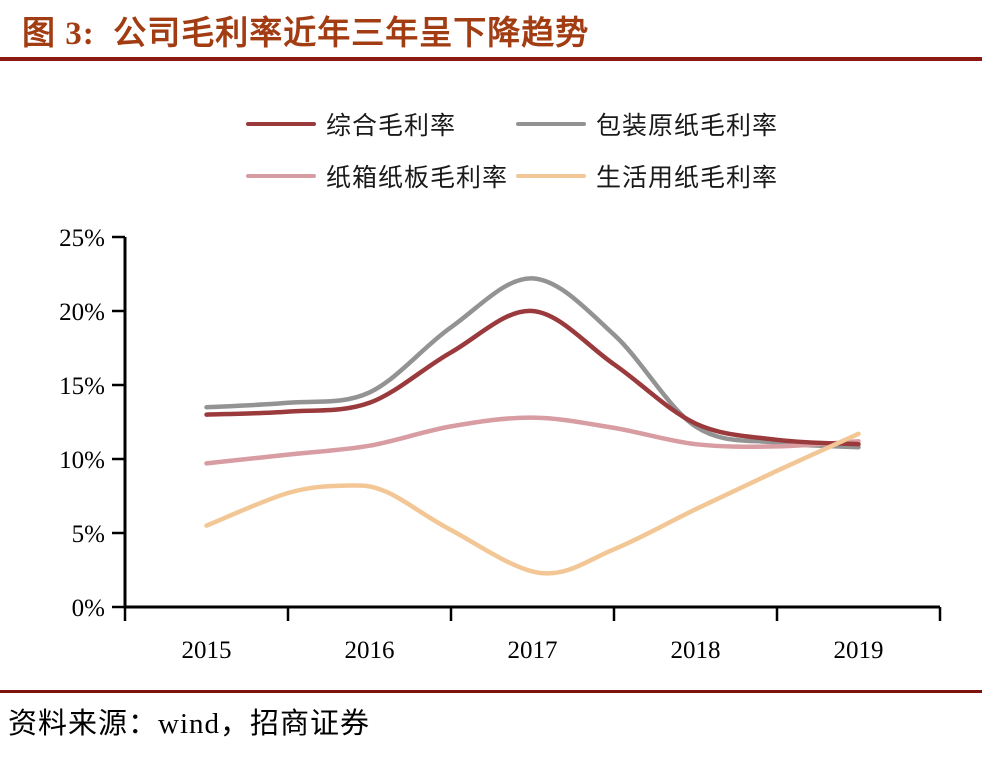  I want to click on x-tick-label: 2015, so click(207, 650).